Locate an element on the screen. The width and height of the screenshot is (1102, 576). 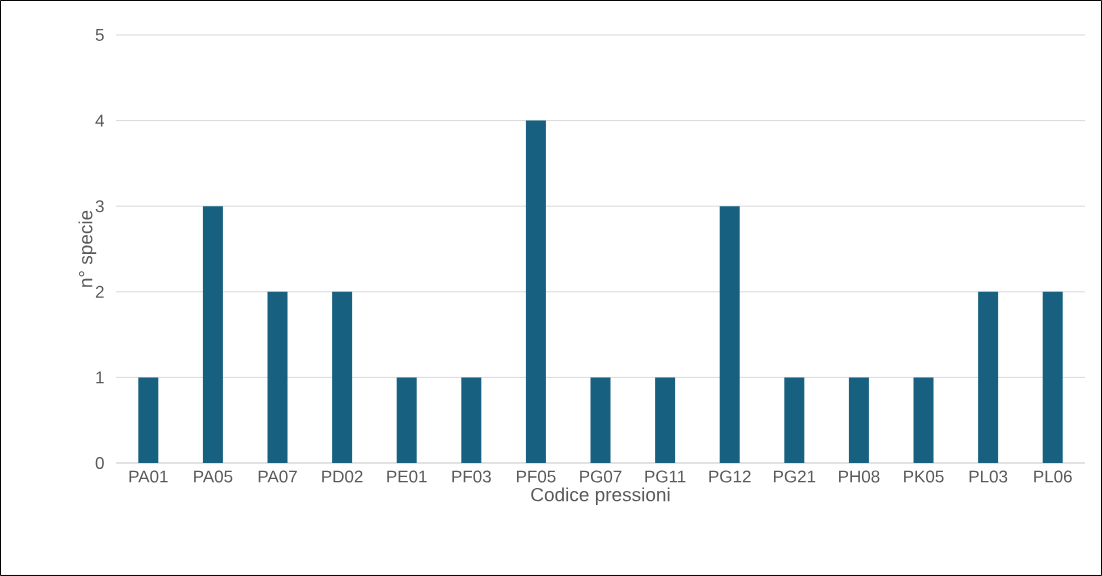
y-tick-label: 2 is located at coordinates (99, 291).